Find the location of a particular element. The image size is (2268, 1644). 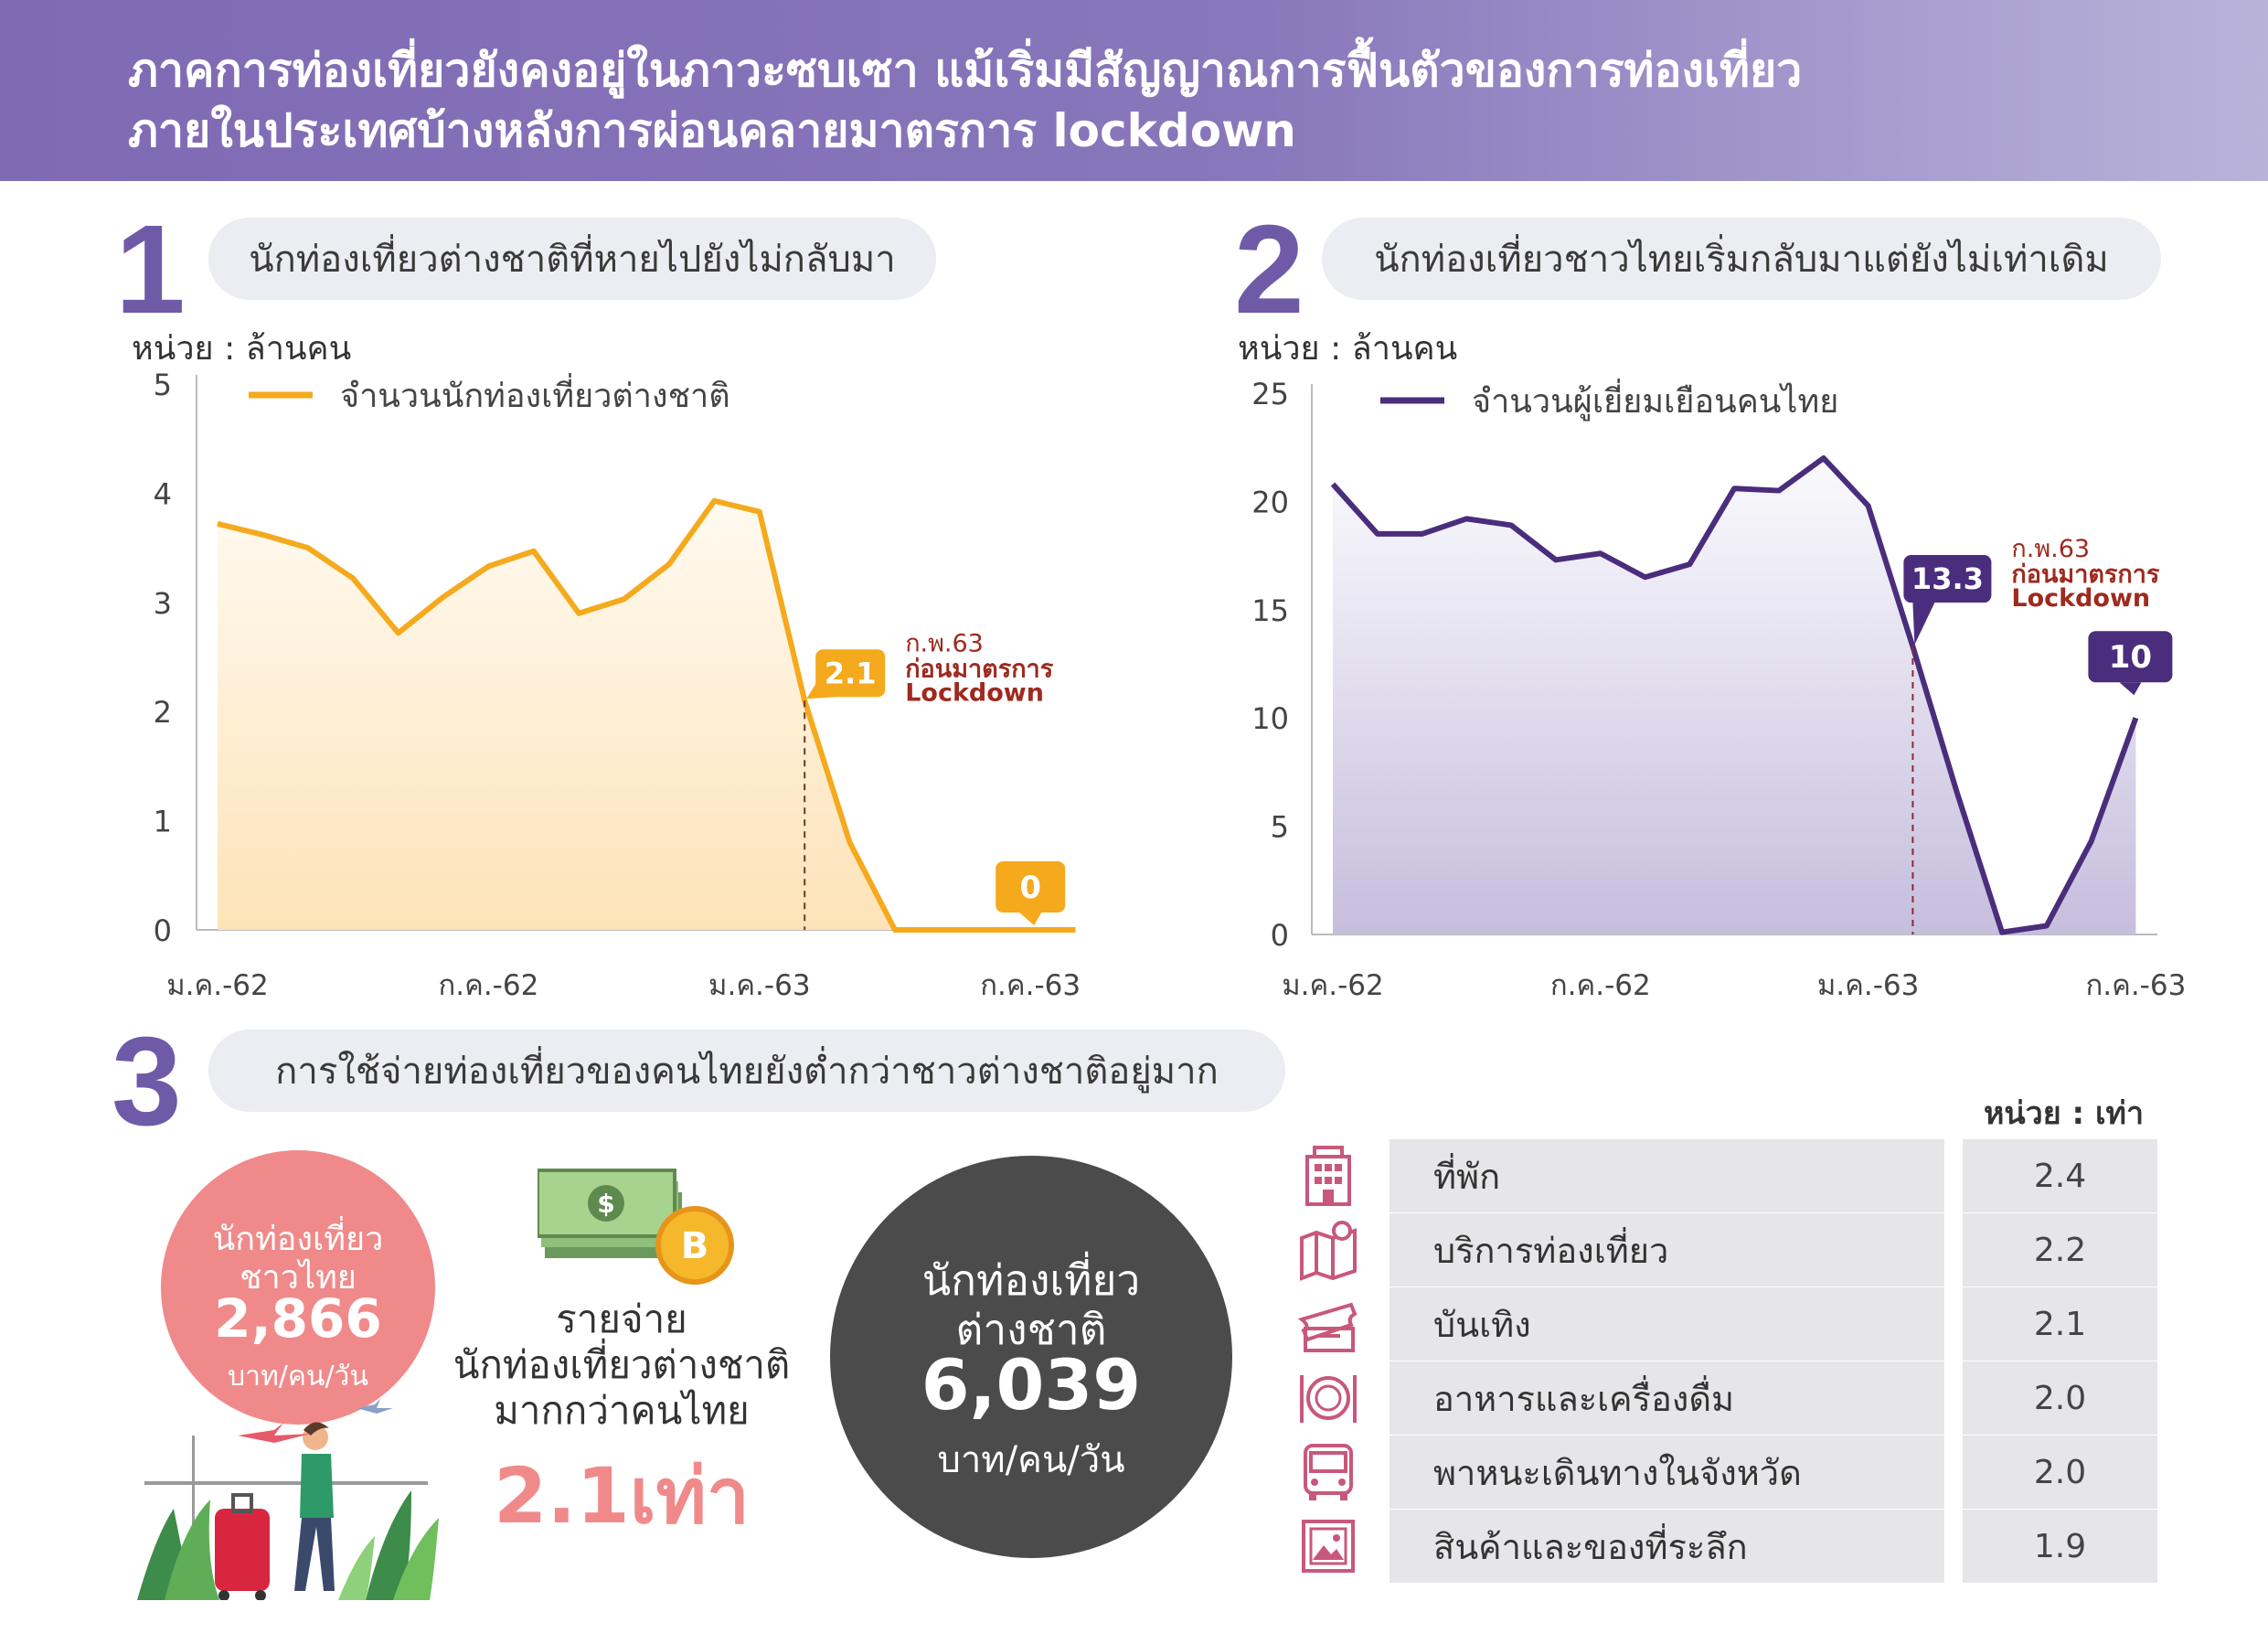

thai-spending-unit: บาท/คน/วัน is located at coordinates (298, 1377).